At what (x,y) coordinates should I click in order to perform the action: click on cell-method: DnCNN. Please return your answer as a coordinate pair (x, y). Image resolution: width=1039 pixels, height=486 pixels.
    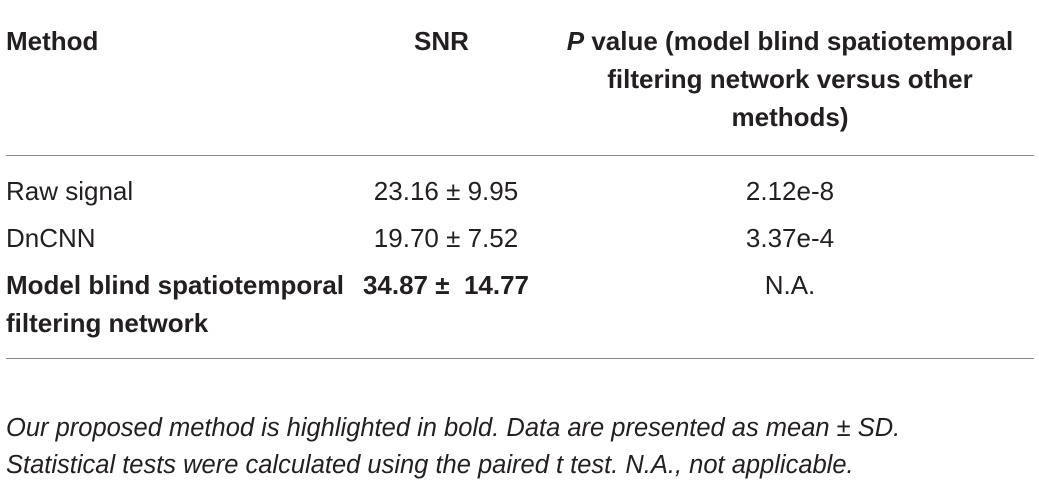
    Looking at the image, I should click on (51, 238).